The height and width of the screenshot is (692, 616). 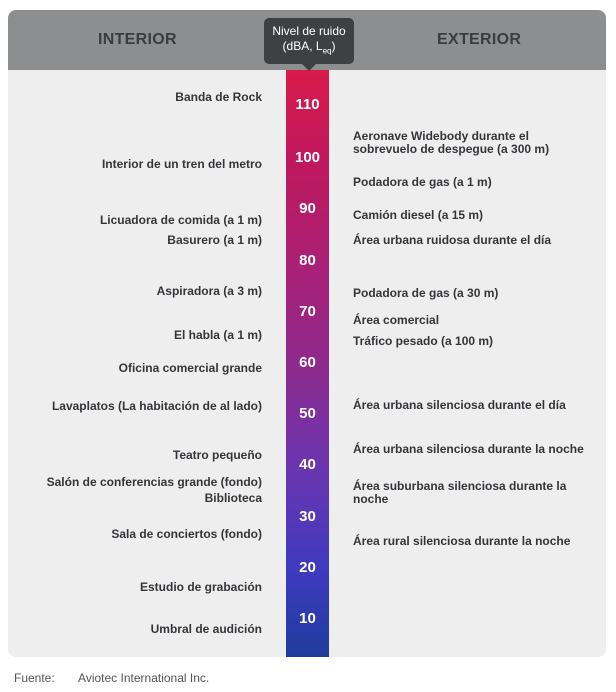 What do you see at coordinates (396, 320) in the screenshot?
I see `exterior-label-commercial: Área comercial` at bounding box center [396, 320].